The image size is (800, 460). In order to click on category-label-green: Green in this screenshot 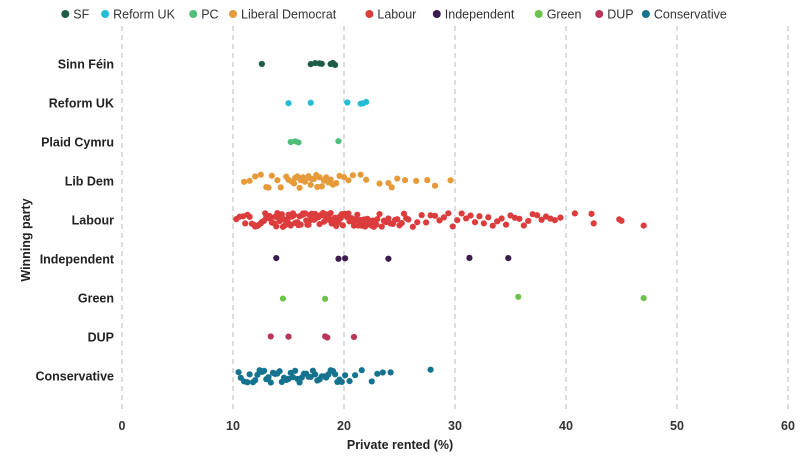, I will do `click(96, 299)`.